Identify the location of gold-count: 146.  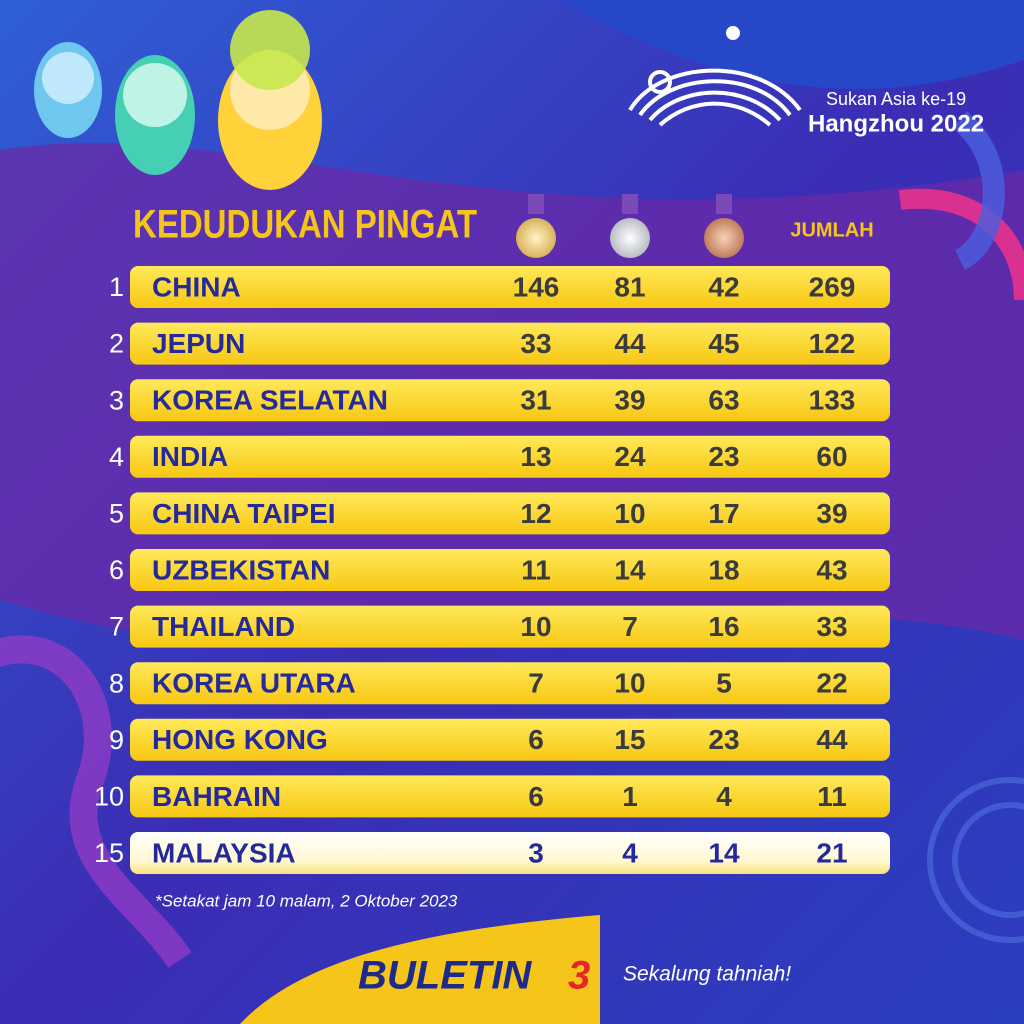
(536, 286).